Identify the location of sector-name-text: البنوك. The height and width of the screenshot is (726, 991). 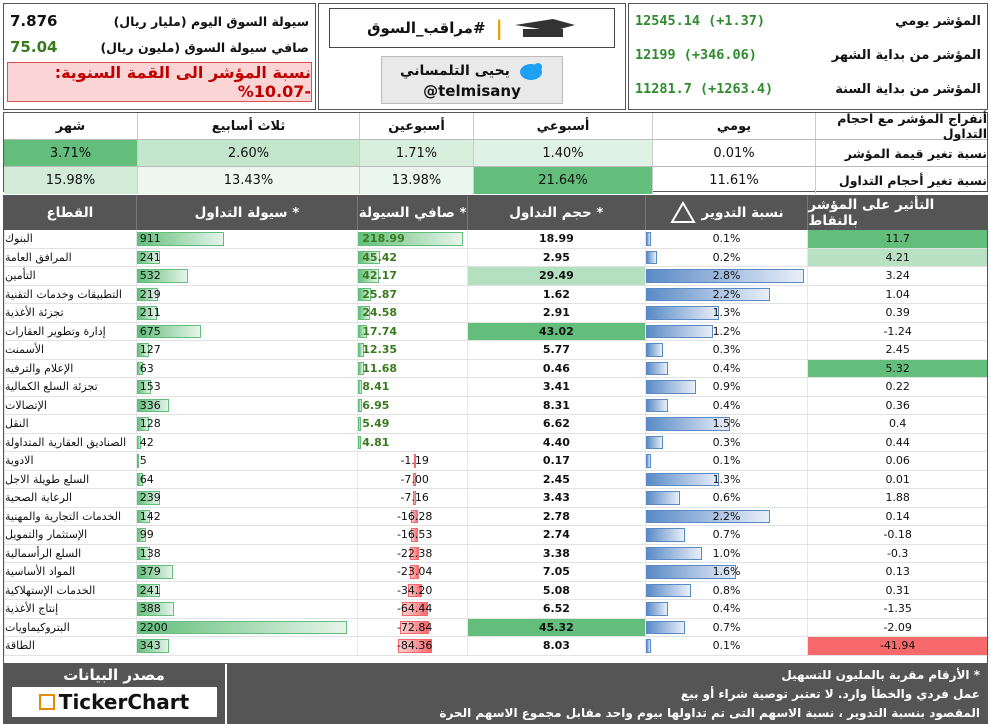
(19, 239).